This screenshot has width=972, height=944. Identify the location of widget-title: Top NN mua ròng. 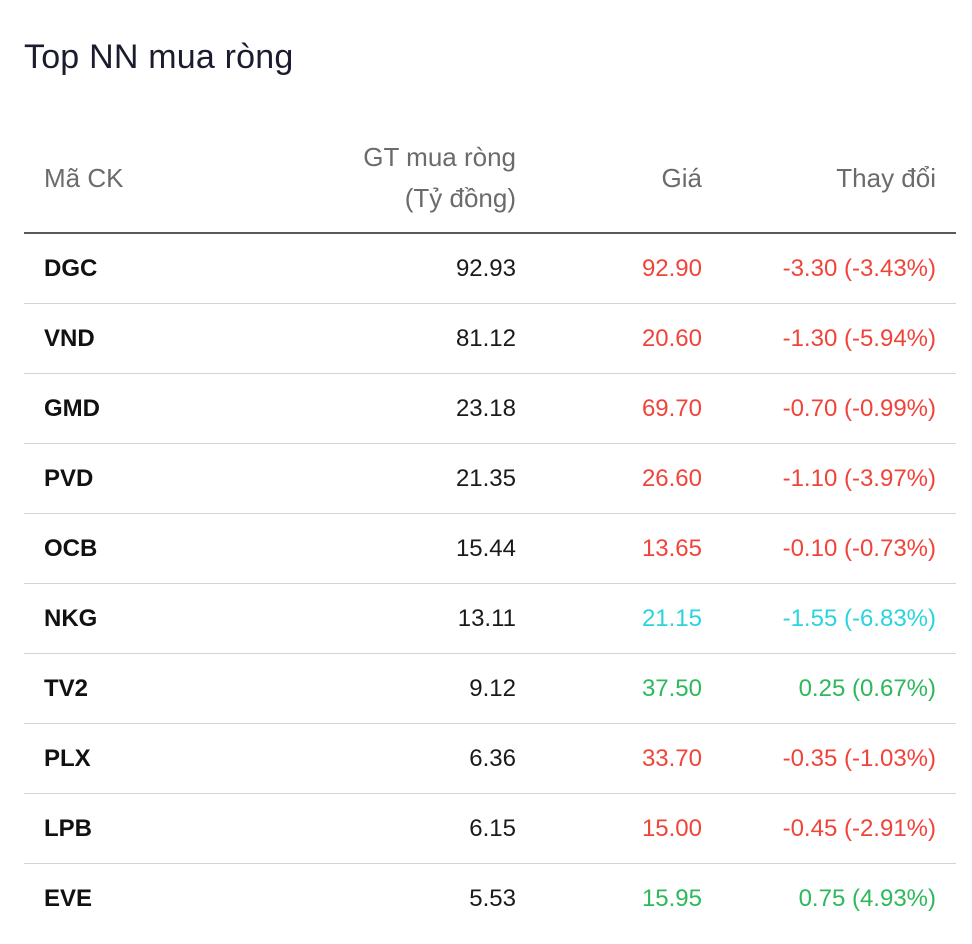
(159, 57).